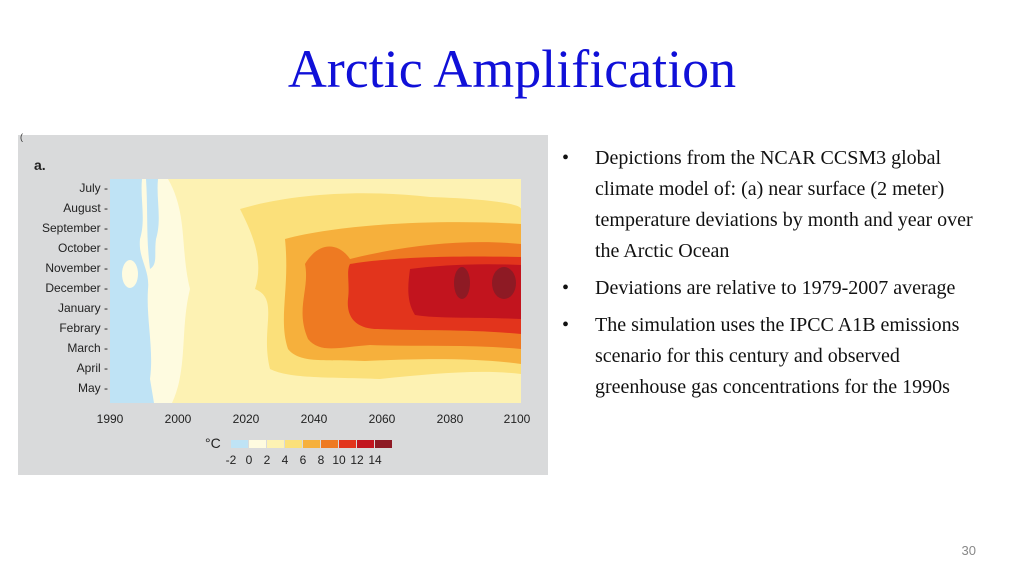  Describe the element at coordinates (382, 419) in the screenshot. I see `year-tick-label: 2060` at that location.